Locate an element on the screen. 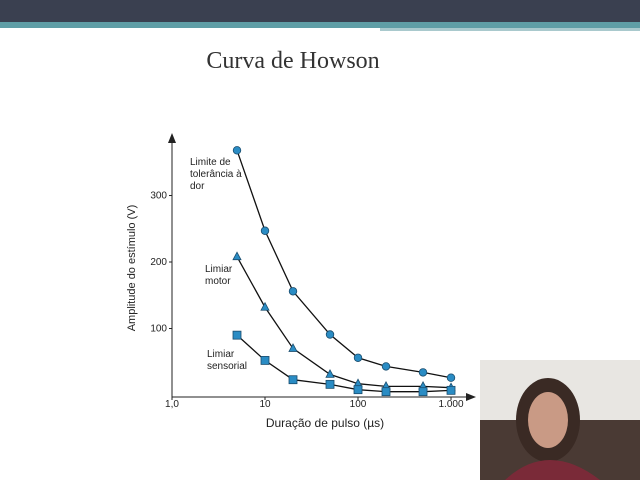 Image resolution: width=640 pixels, height=480 pixels. slide-title: Curva de Howson is located at coordinates (292, 61).